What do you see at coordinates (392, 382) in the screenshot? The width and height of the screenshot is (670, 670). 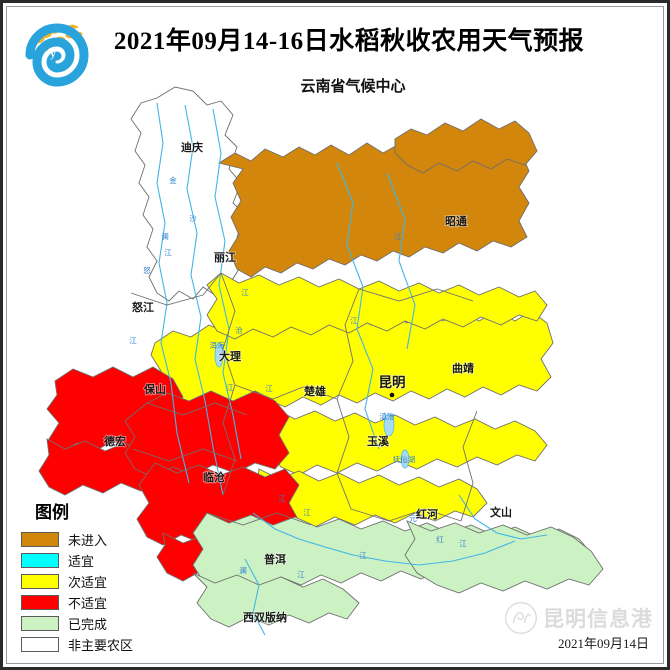 I see `prefecture-label-昆明: 昆明` at bounding box center [392, 382].